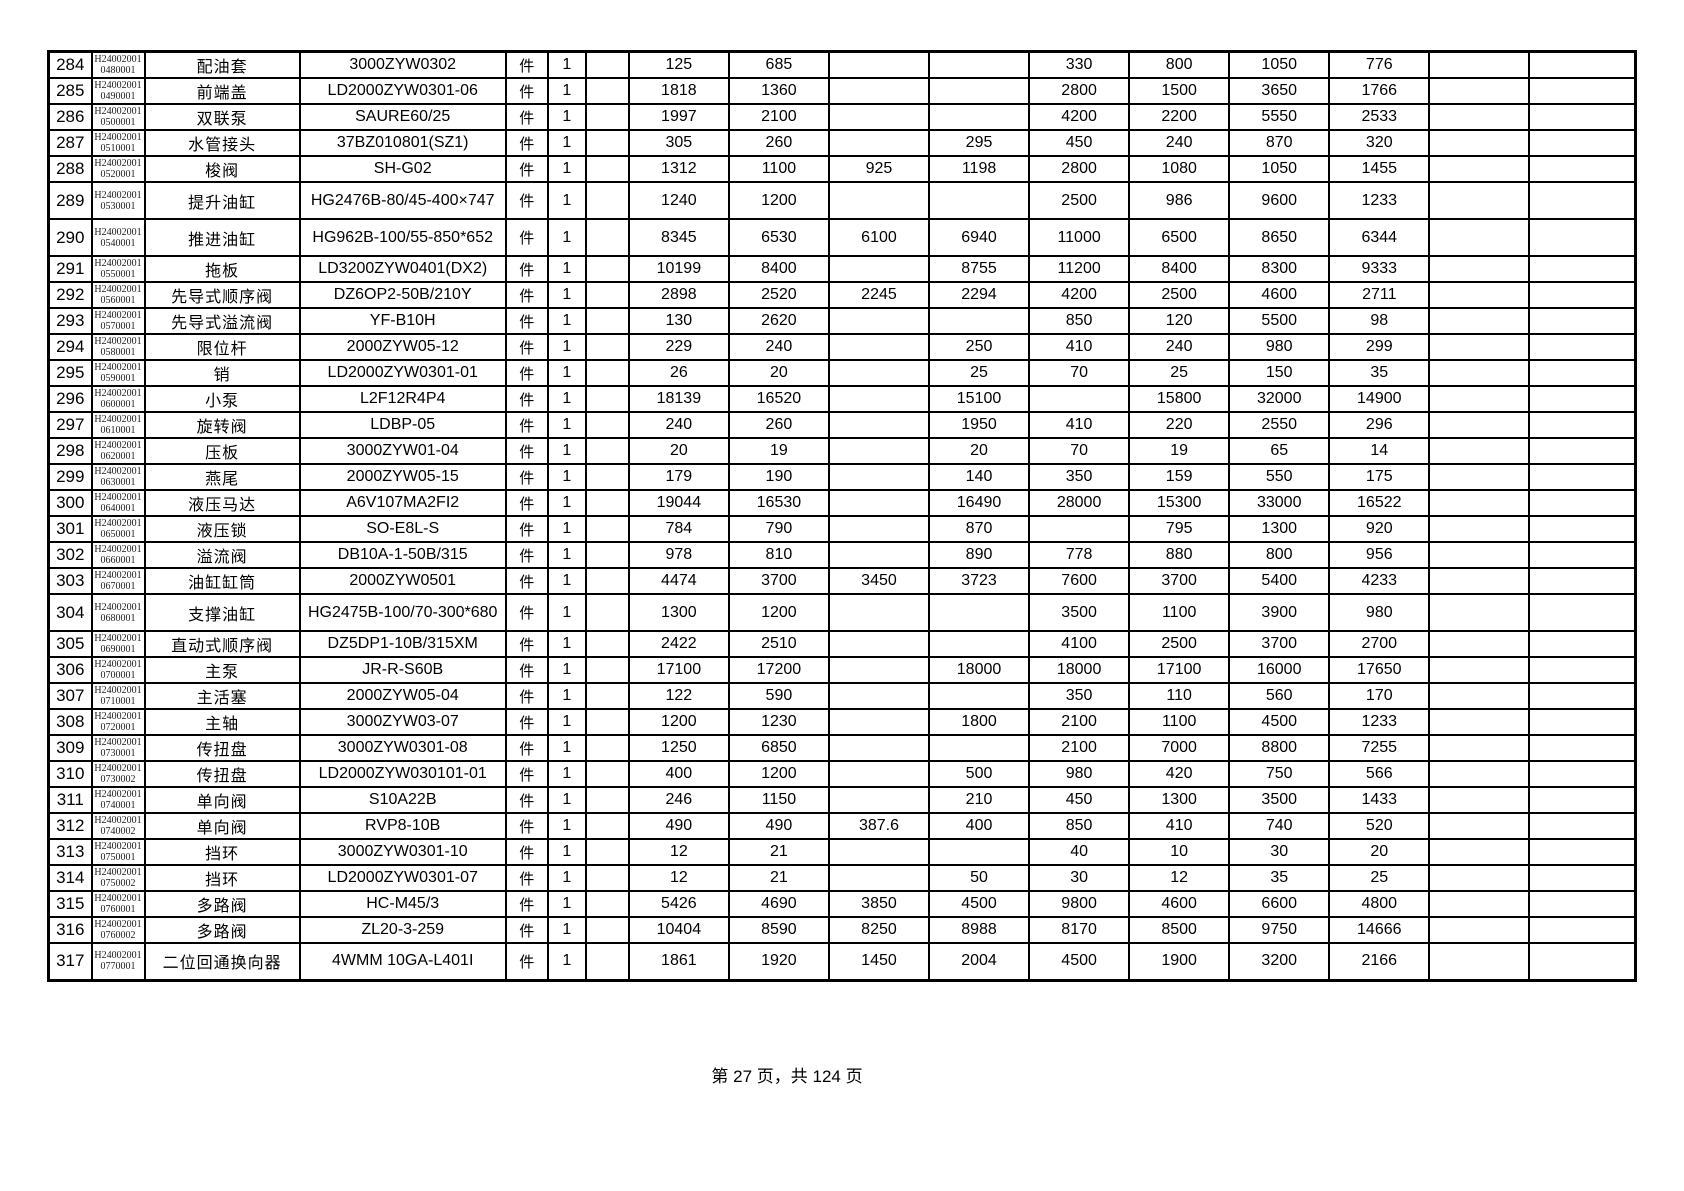 The height and width of the screenshot is (1191, 1684). What do you see at coordinates (1379, 269) in the screenshot?
I see `price-cell-8: 9333` at bounding box center [1379, 269].